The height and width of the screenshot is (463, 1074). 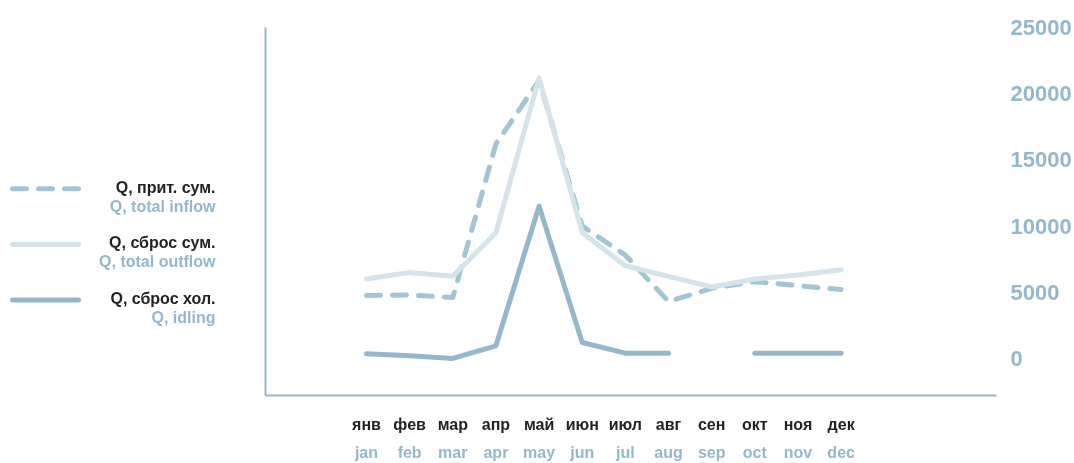 What do you see at coordinates (625, 438) in the screenshot?
I see `category-label: июл jul` at bounding box center [625, 438].